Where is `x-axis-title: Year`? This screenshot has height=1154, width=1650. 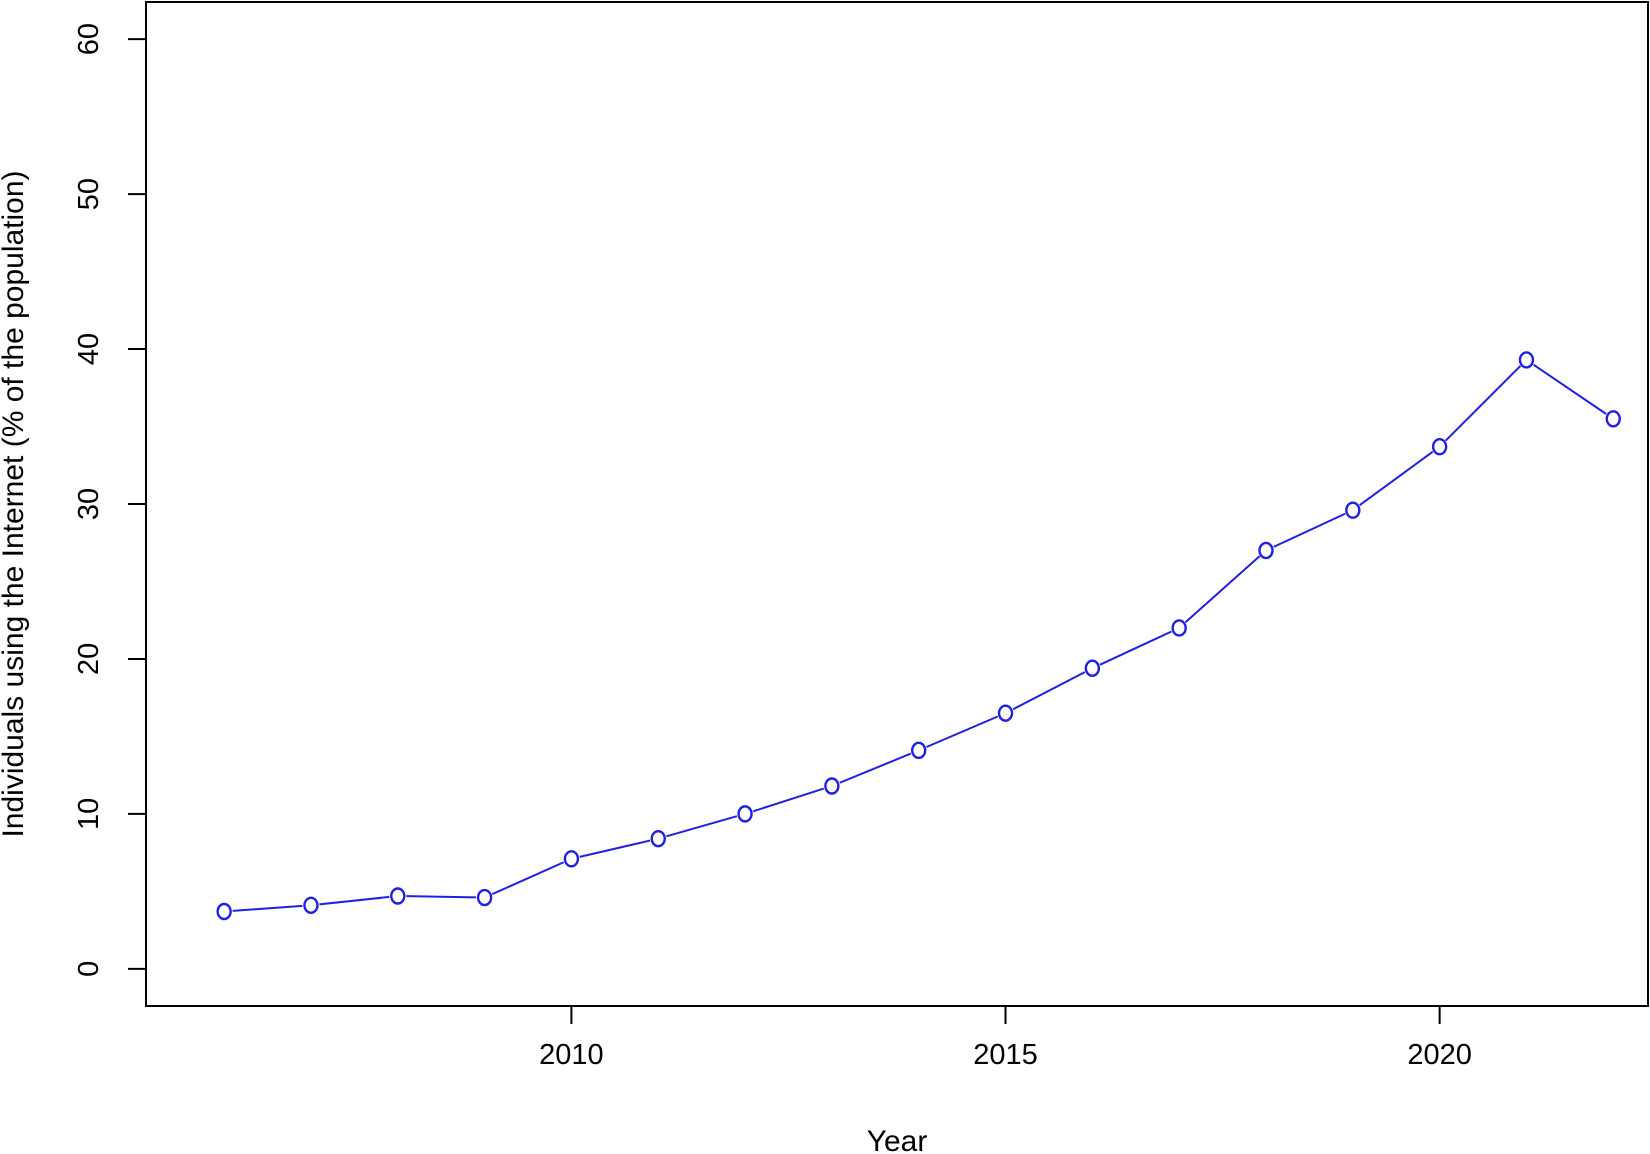
x-axis-title: Year is located at coordinates (897, 1139).